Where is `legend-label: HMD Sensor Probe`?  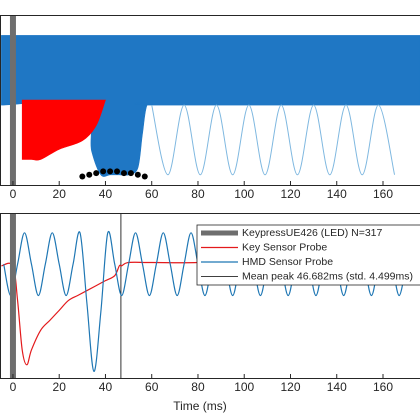 legend-label: HMD Sensor Probe is located at coordinates (287, 262).